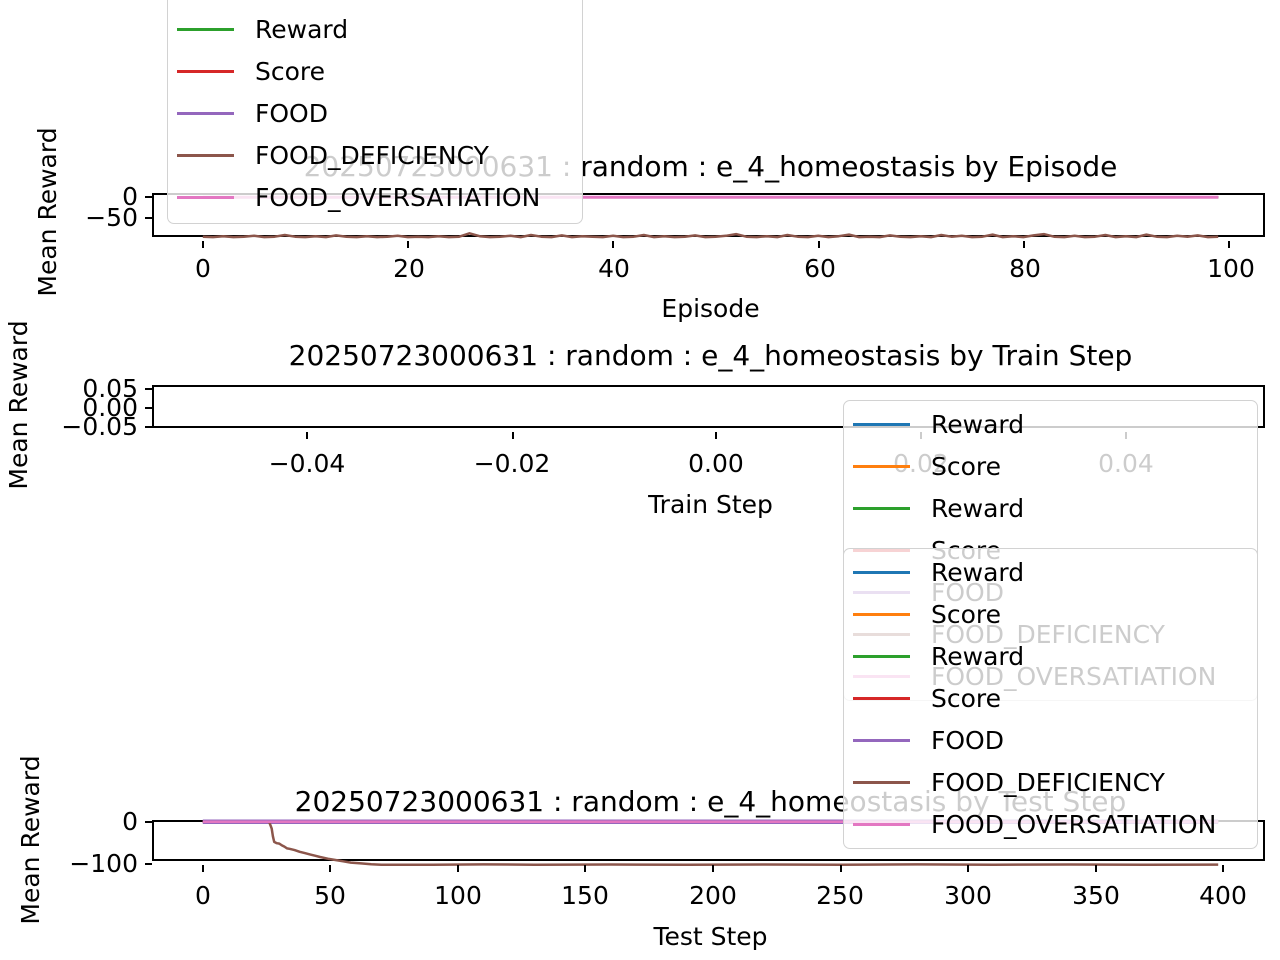 Image resolution: width=1280 pixels, height=960 pixels. Describe the element at coordinates (512, 463) in the screenshot. I see `x-tick-label: −0.02` at that location.